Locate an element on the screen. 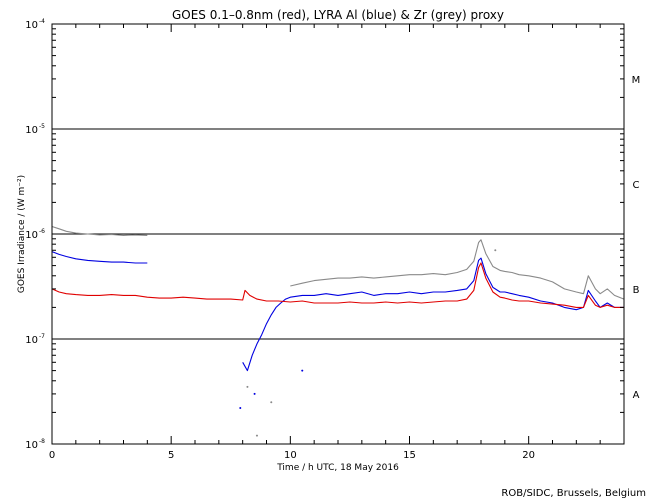 Image resolution: width=650 pixels, height=500 pixels. y-tick-exponent-1: -7 is located at coordinates (42, 336).